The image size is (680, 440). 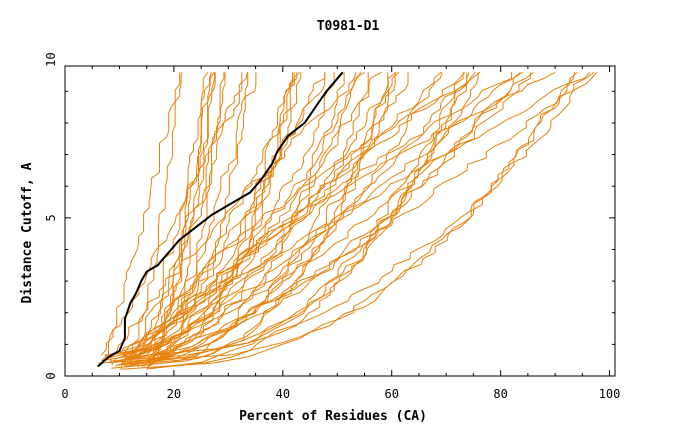 What do you see at coordinates (27, 232) in the screenshot?
I see `y-axis-label: Distance Cutoff, A` at bounding box center [27, 232].